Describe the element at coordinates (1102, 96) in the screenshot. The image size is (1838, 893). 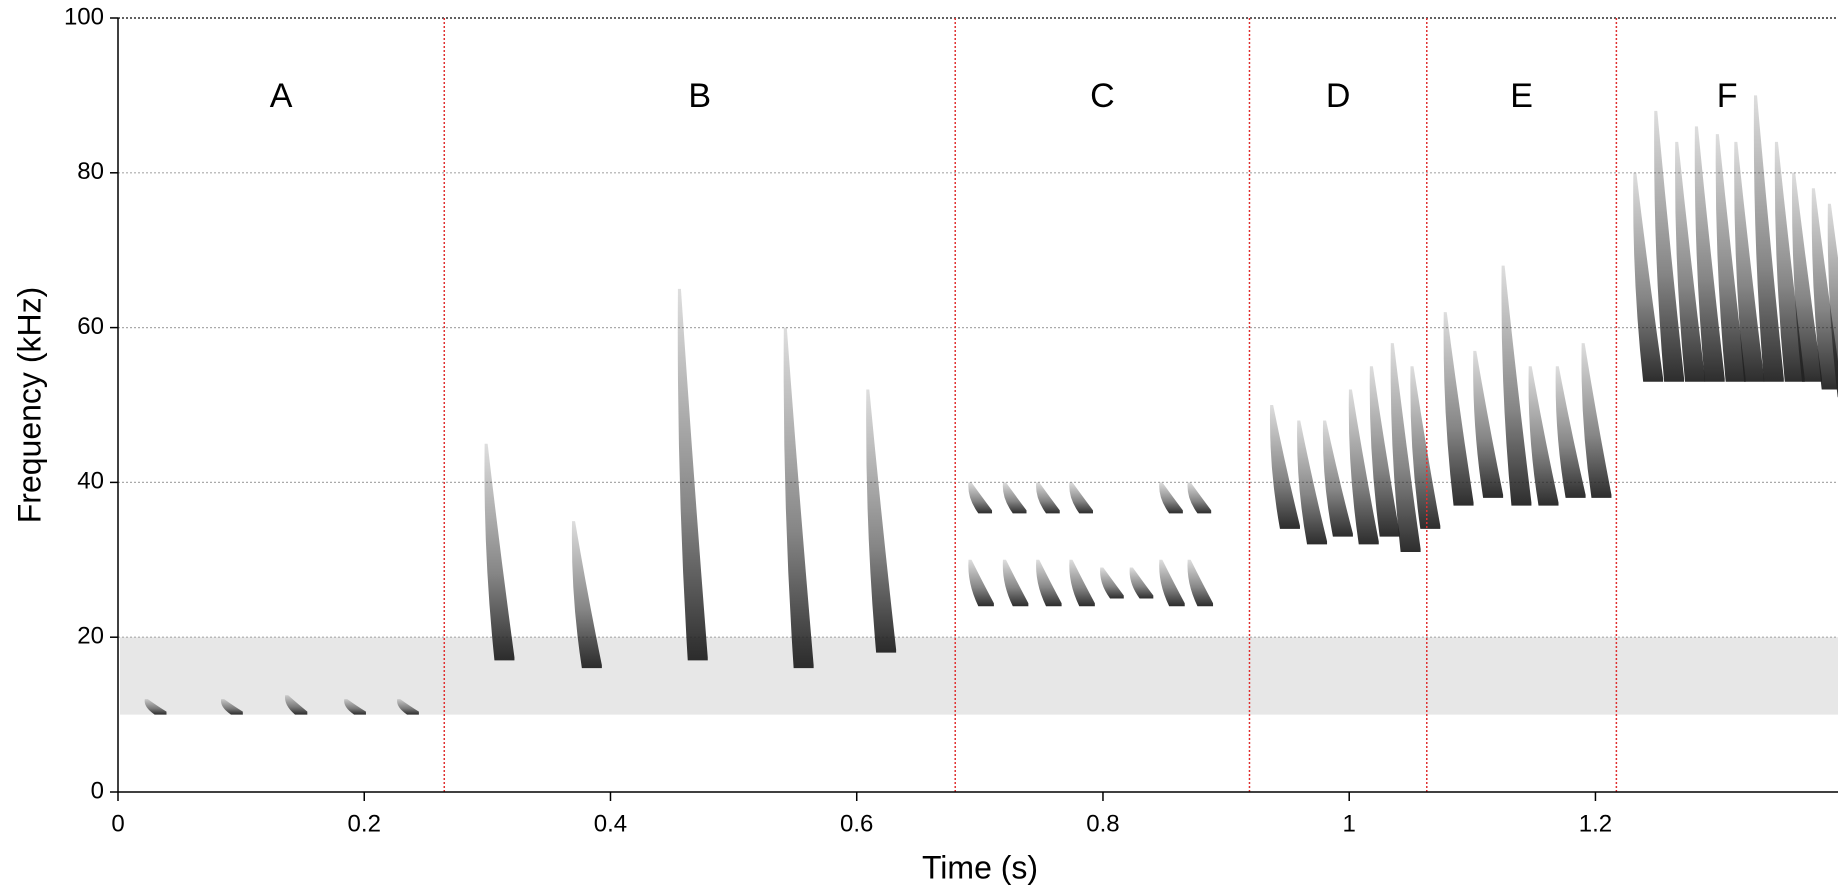
I see `segment-label: C` at that location.